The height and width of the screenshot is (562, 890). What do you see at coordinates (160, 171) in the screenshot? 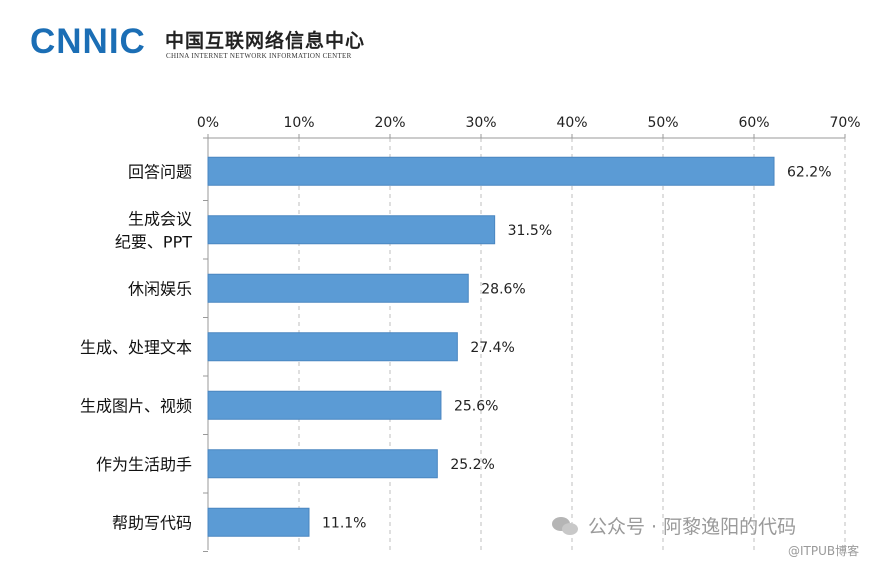
I see `category-label: 回答问题` at bounding box center [160, 171].